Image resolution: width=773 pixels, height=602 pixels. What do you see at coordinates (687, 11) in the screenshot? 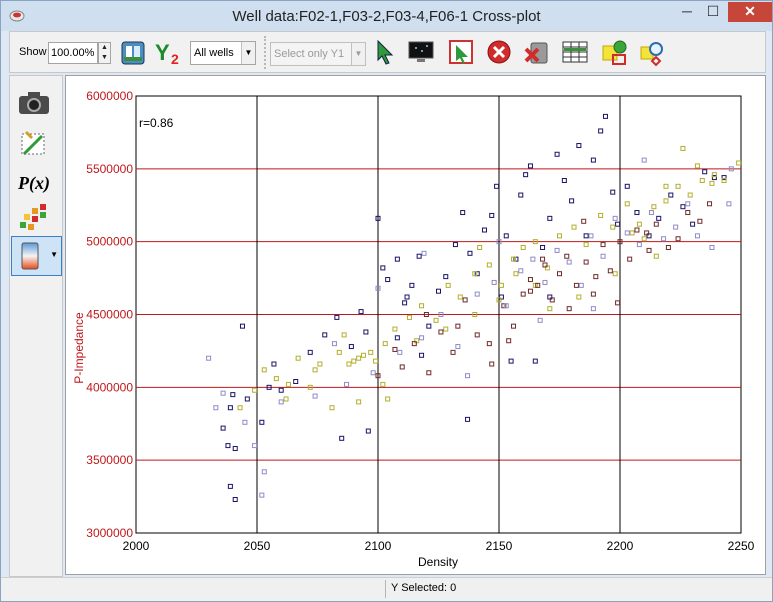
I see `minimize-button: ─` at bounding box center [687, 11].